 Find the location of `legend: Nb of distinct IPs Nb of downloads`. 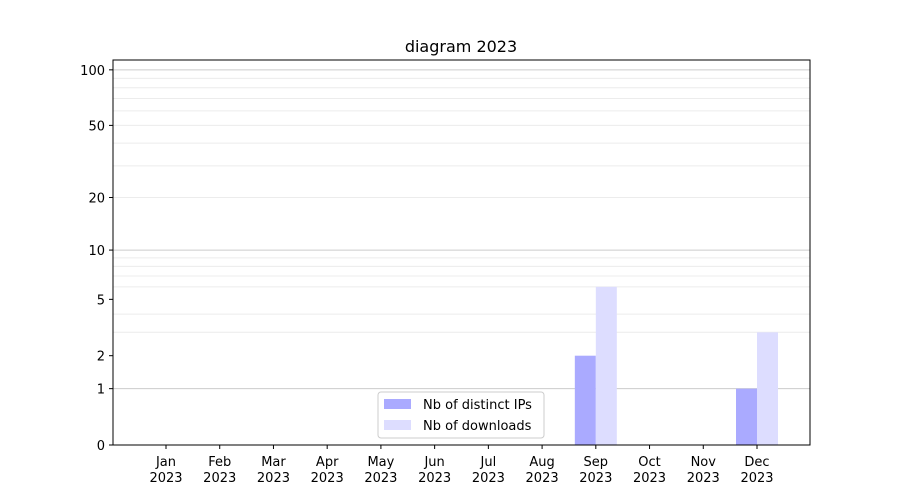

legend: Nb of distinct IPs Nb of downloads is located at coordinates (461, 415).